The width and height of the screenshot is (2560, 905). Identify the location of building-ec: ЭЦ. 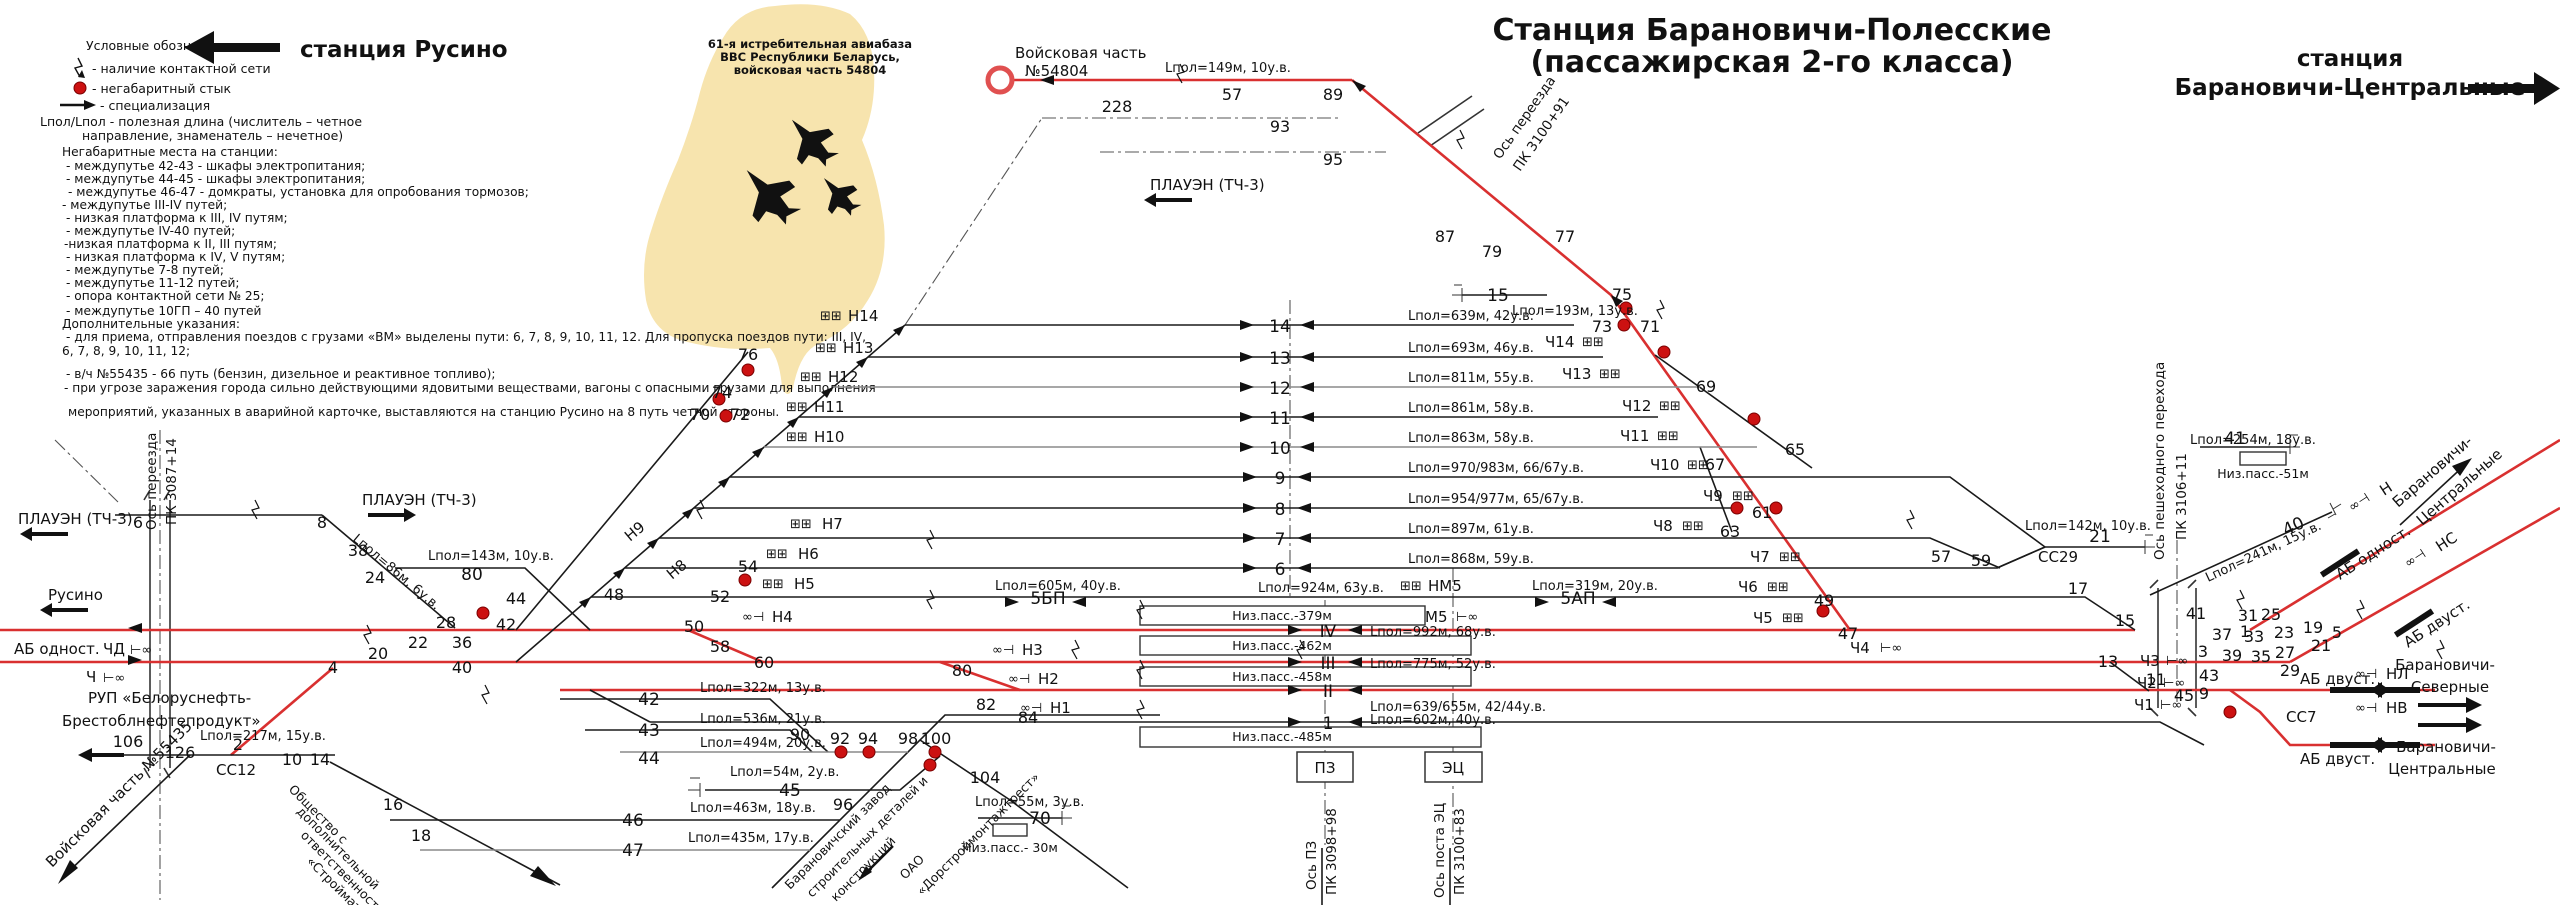
(1453, 768).